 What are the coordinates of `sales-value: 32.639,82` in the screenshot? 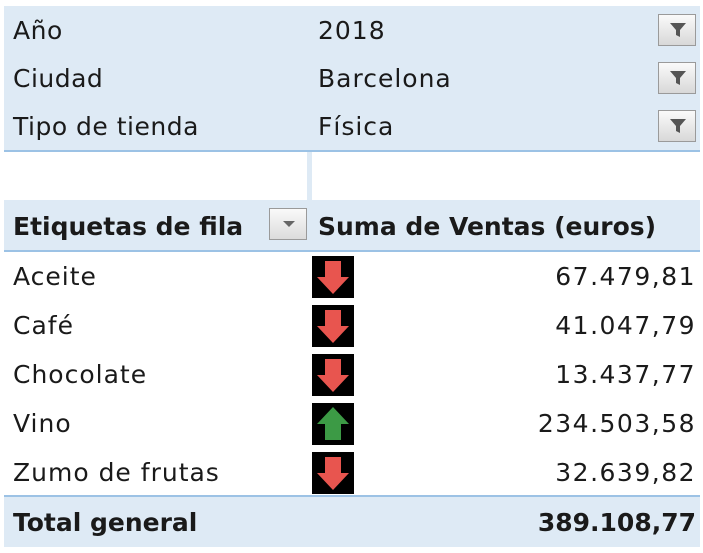 It's located at (625, 472).